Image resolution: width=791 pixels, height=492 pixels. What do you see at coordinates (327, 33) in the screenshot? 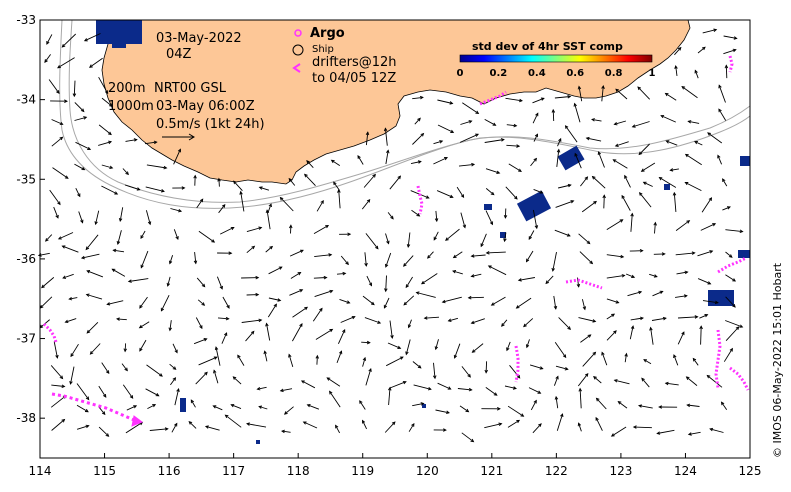
I see `argo-label: Argo` at bounding box center [327, 33].